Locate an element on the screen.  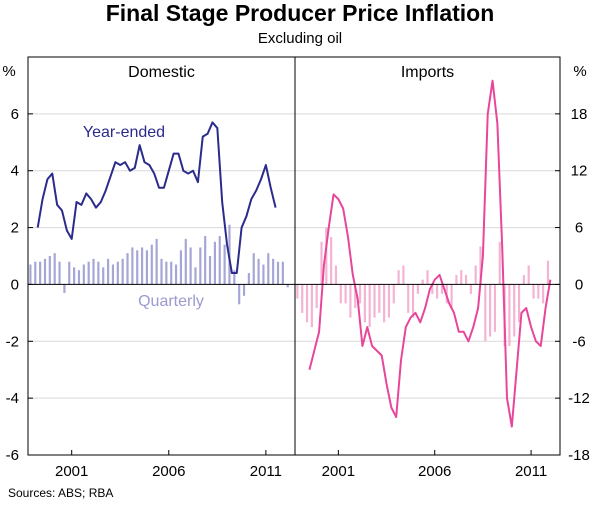
imports-ytick-label: -6 is located at coordinates (578, 341).